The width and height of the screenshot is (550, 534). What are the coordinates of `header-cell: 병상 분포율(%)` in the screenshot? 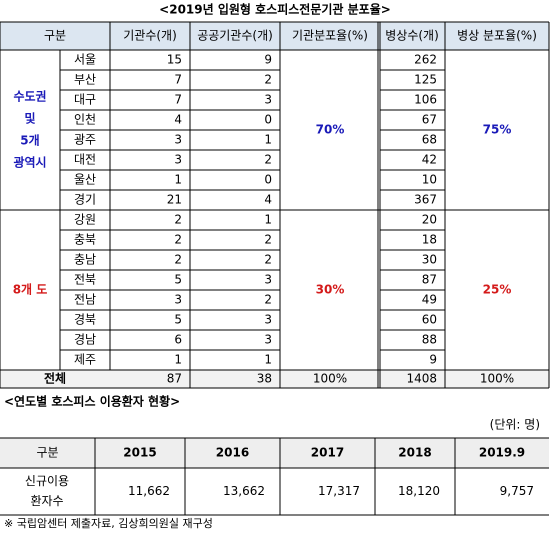 It's located at (497, 36).